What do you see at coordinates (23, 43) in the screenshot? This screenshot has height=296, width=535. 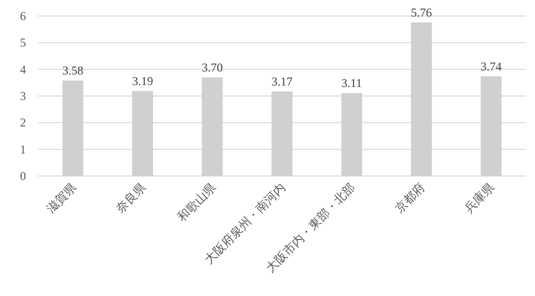 I see `y-tick-label: 5` at bounding box center [23, 43].